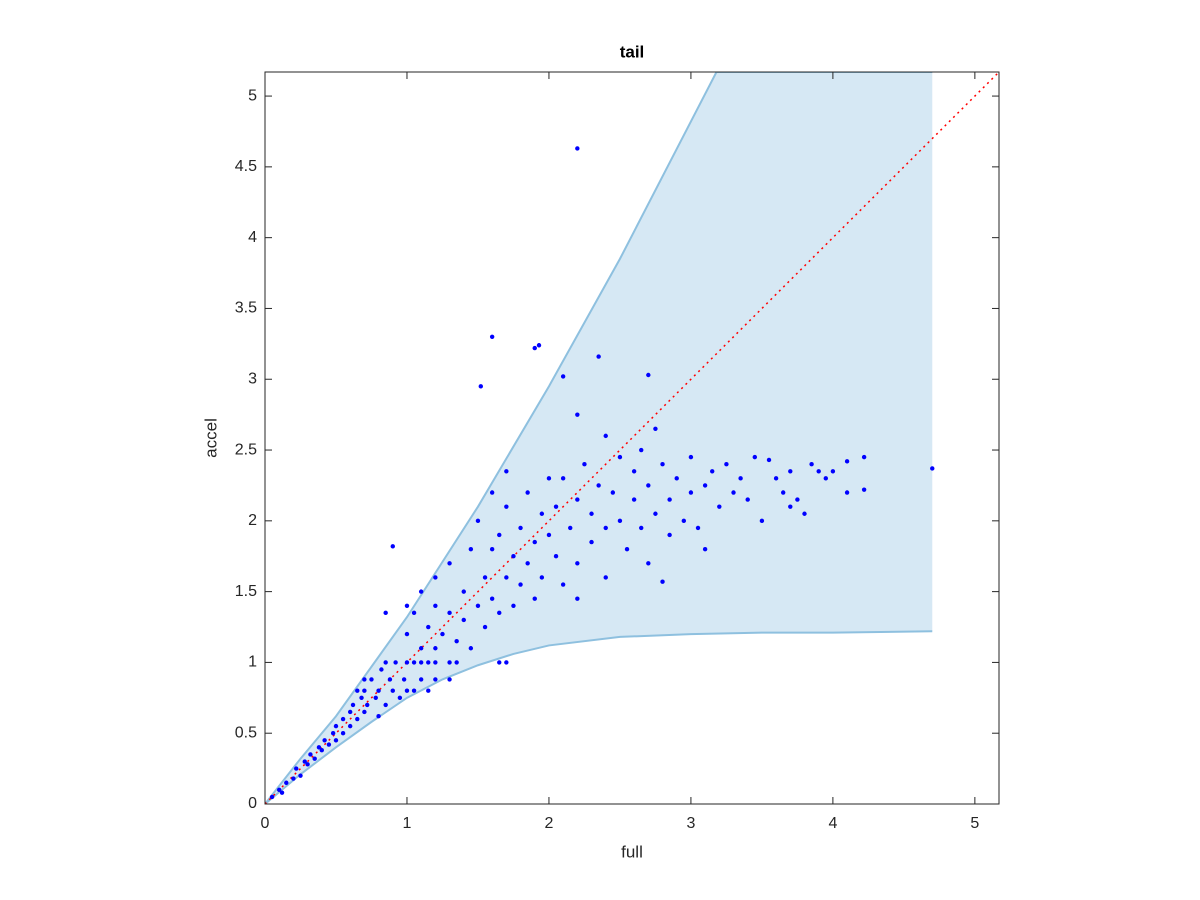 Image resolution: width=1200 pixels, height=900 pixels. Describe the element at coordinates (690, 823) in the screenshot. I see `x-tick-label: 3` at that location.